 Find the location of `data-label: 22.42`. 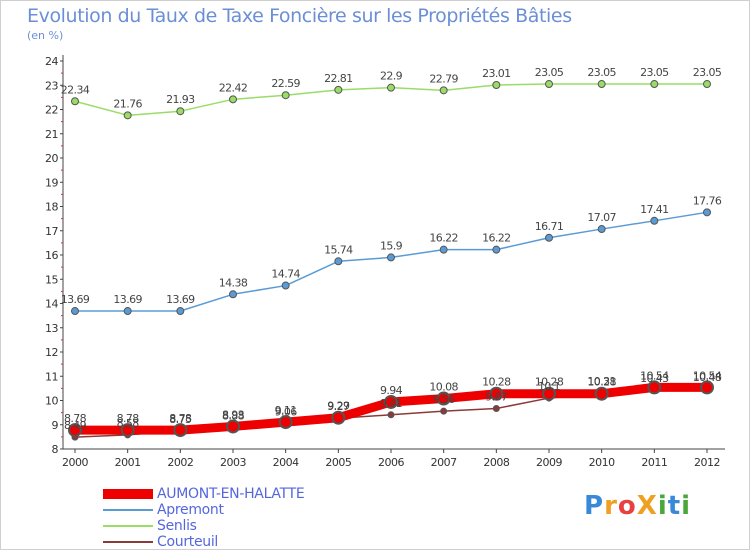

data-label: 22.42 is located at coordinates (233, 87).